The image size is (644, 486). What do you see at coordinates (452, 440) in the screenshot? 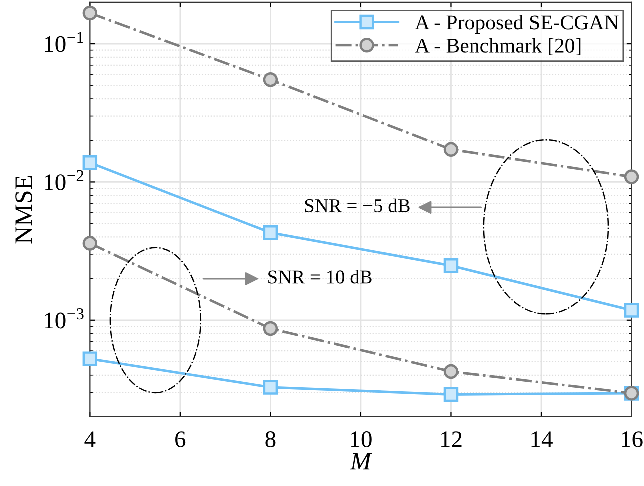
I see `x-tick-label: 12` at bounding box center [452, 440].